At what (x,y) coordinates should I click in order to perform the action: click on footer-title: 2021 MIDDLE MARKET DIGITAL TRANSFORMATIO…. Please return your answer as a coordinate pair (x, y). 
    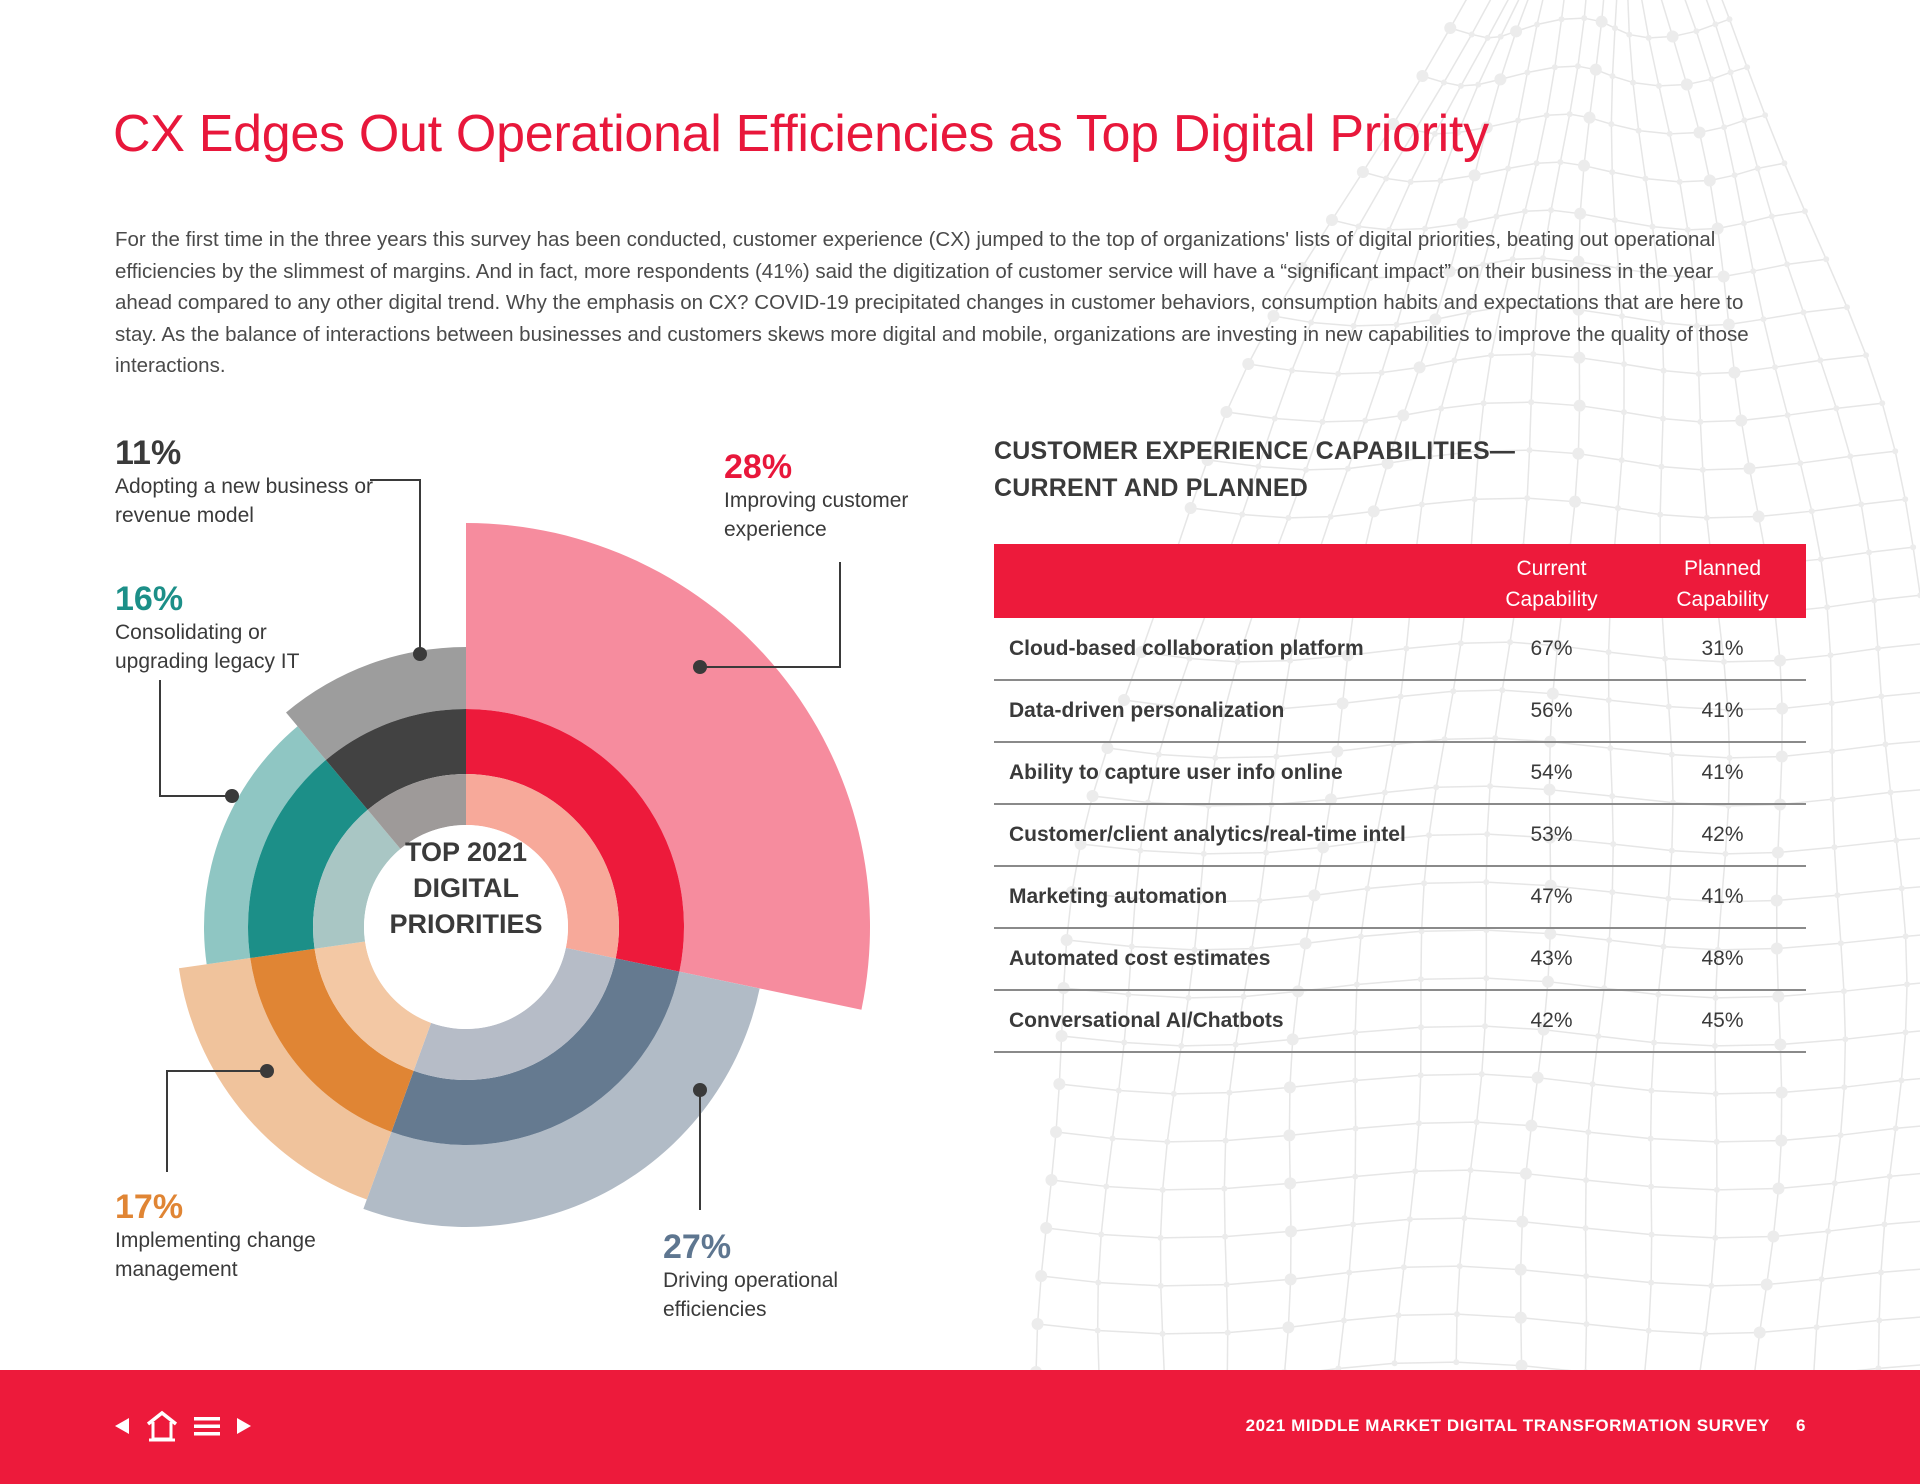
    Looking at the image, I should click on (1526, 1426).